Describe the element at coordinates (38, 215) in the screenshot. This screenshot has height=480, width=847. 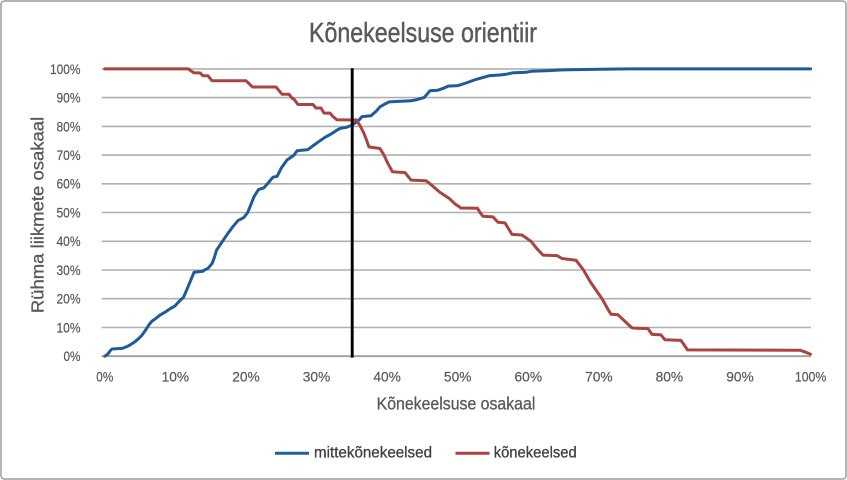
I see `svg-text: Rühma liikmete osakaal` at that location.